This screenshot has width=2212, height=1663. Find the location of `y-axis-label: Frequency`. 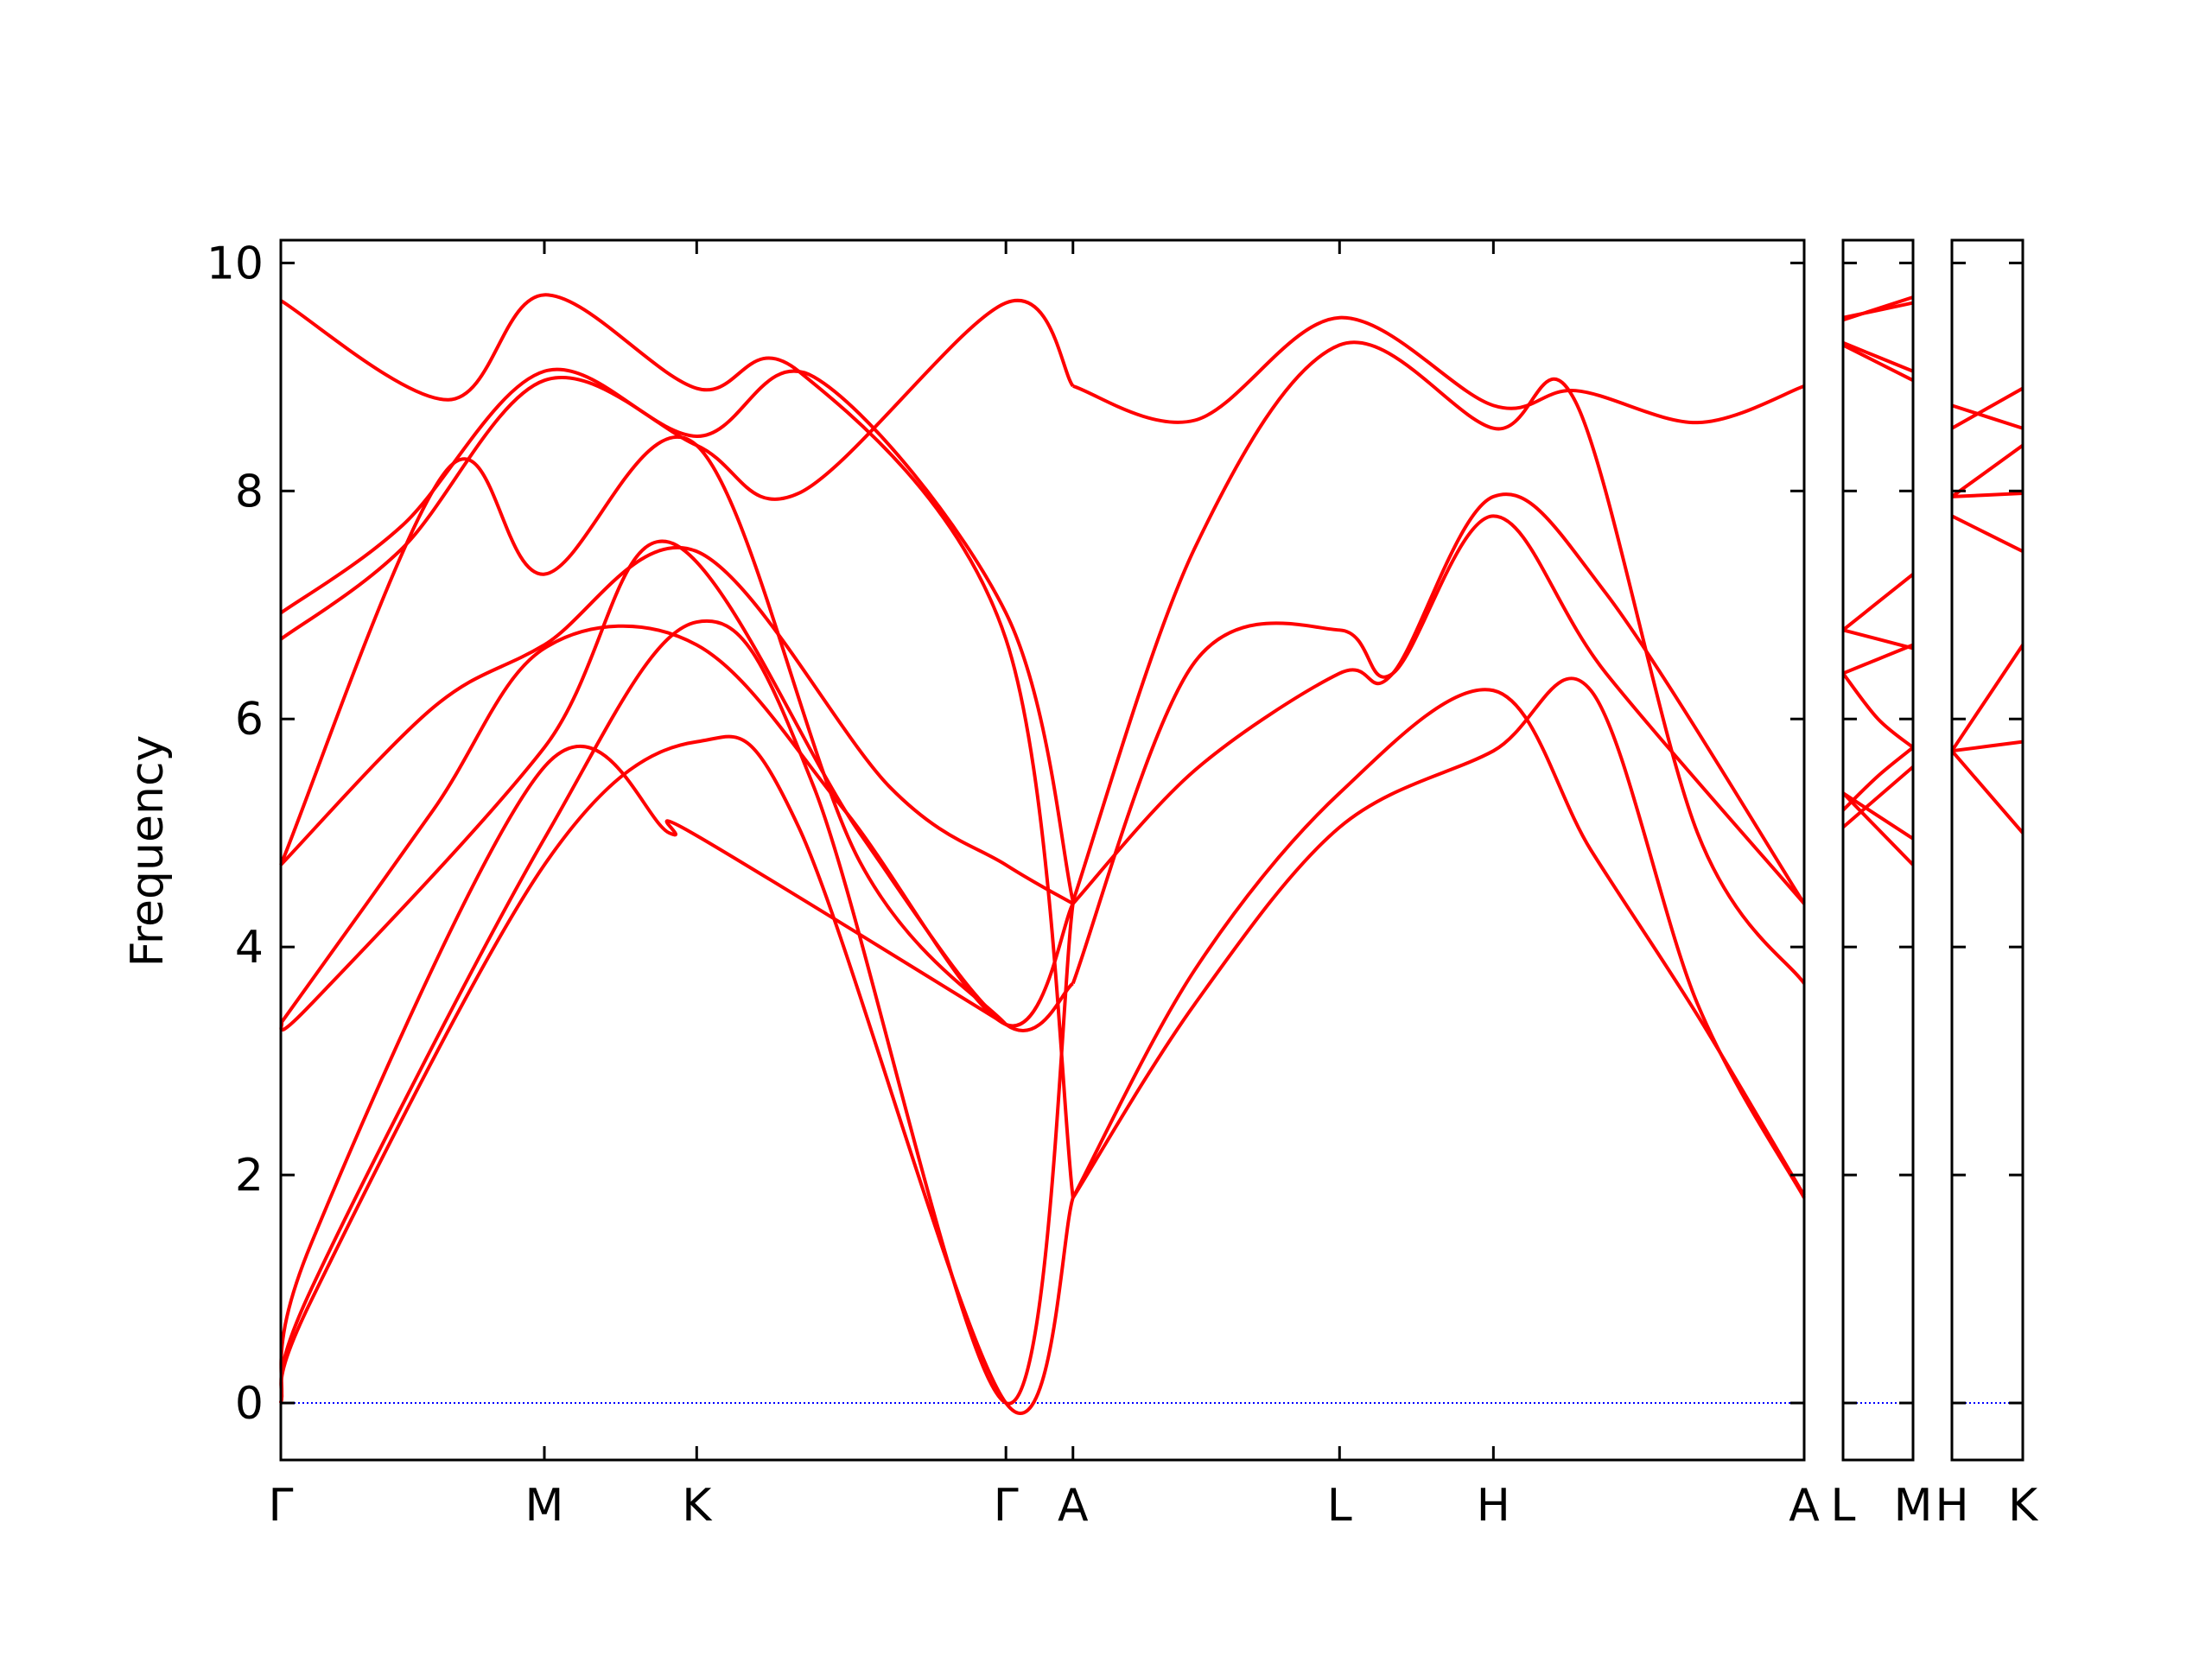

y-axis-label: Frequency is located at coordinates (148, 852).